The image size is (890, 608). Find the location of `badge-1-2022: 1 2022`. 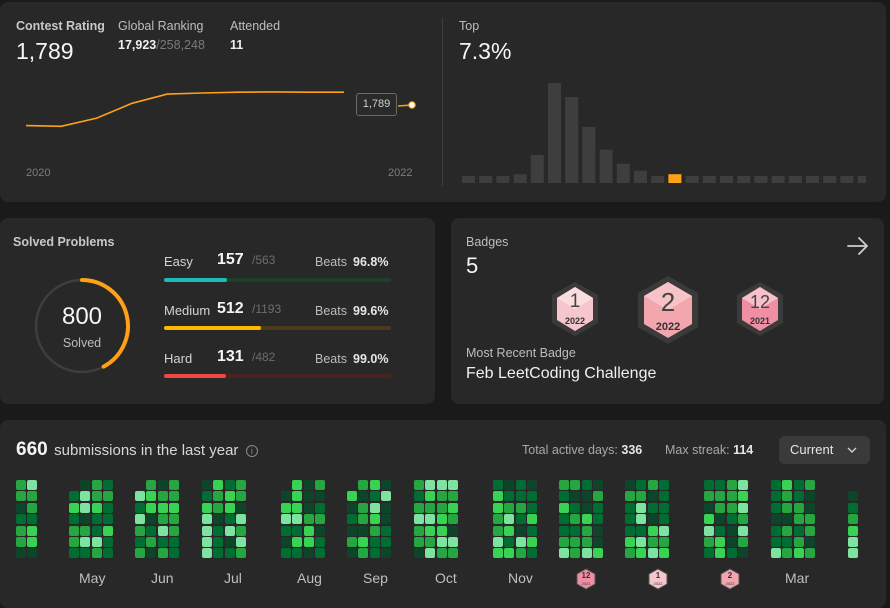

badge-1-2022: 1 2022 is located at coordinates (575, 309).